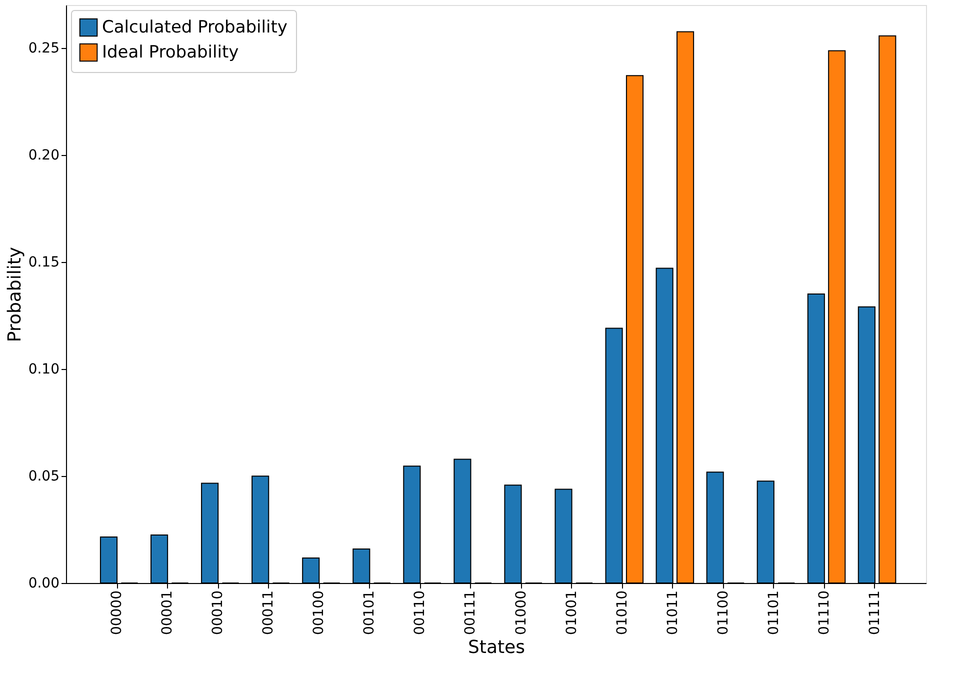  What do you see at coordinates (117, 613) in the screenshot?
I see `x-tick-label: 00000` at bounding box center [117, 613].